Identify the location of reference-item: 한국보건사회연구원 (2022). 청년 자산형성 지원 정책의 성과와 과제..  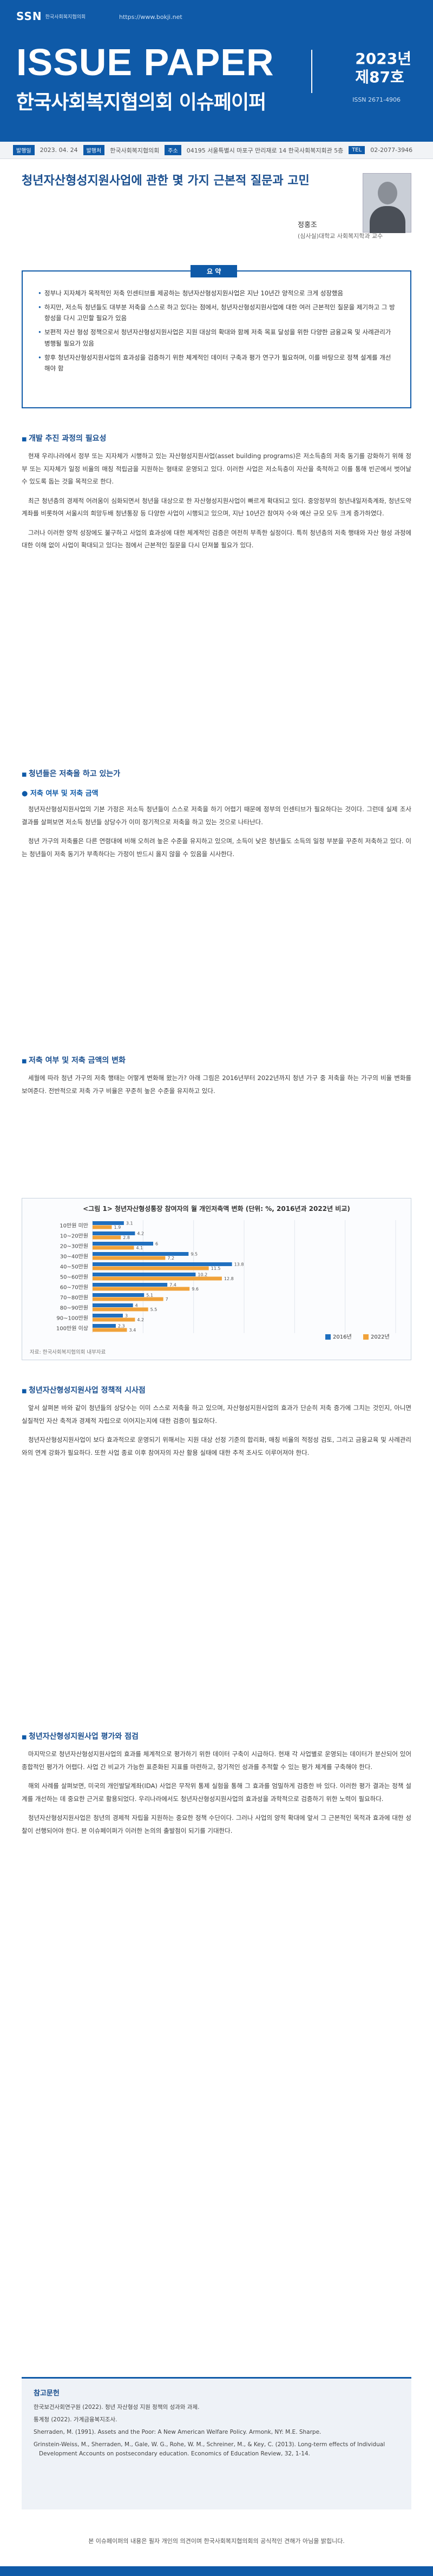
(117, 2407).